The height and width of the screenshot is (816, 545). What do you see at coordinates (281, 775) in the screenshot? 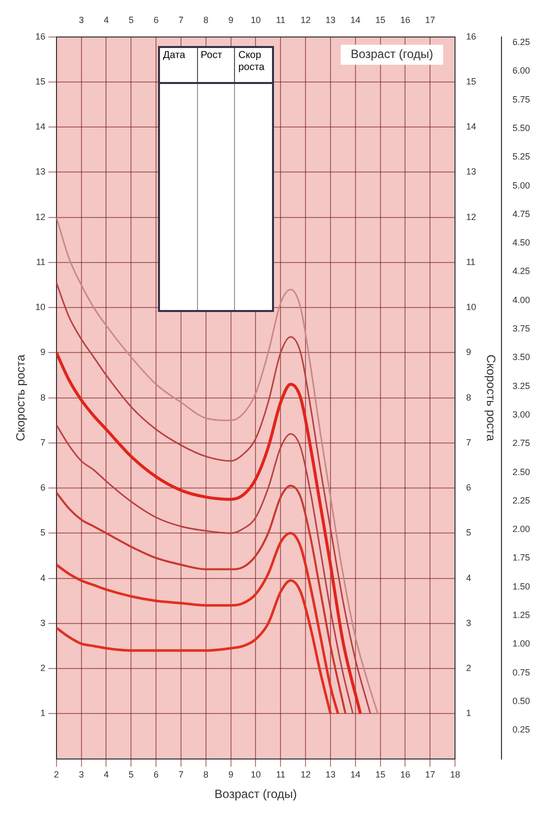
I see `x-tick-label: 11` at bounding box center [281, 775].